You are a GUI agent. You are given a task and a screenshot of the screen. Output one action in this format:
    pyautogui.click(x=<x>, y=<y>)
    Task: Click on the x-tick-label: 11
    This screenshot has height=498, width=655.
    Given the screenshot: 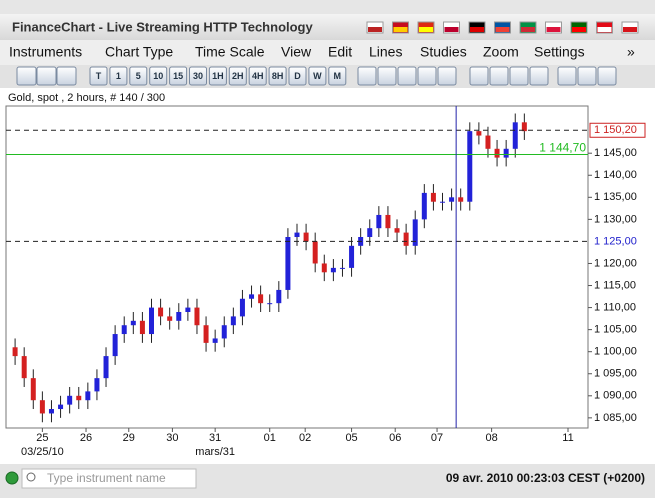 What is the action you would take?
    pyautogui.click(x=567, y=438)
    